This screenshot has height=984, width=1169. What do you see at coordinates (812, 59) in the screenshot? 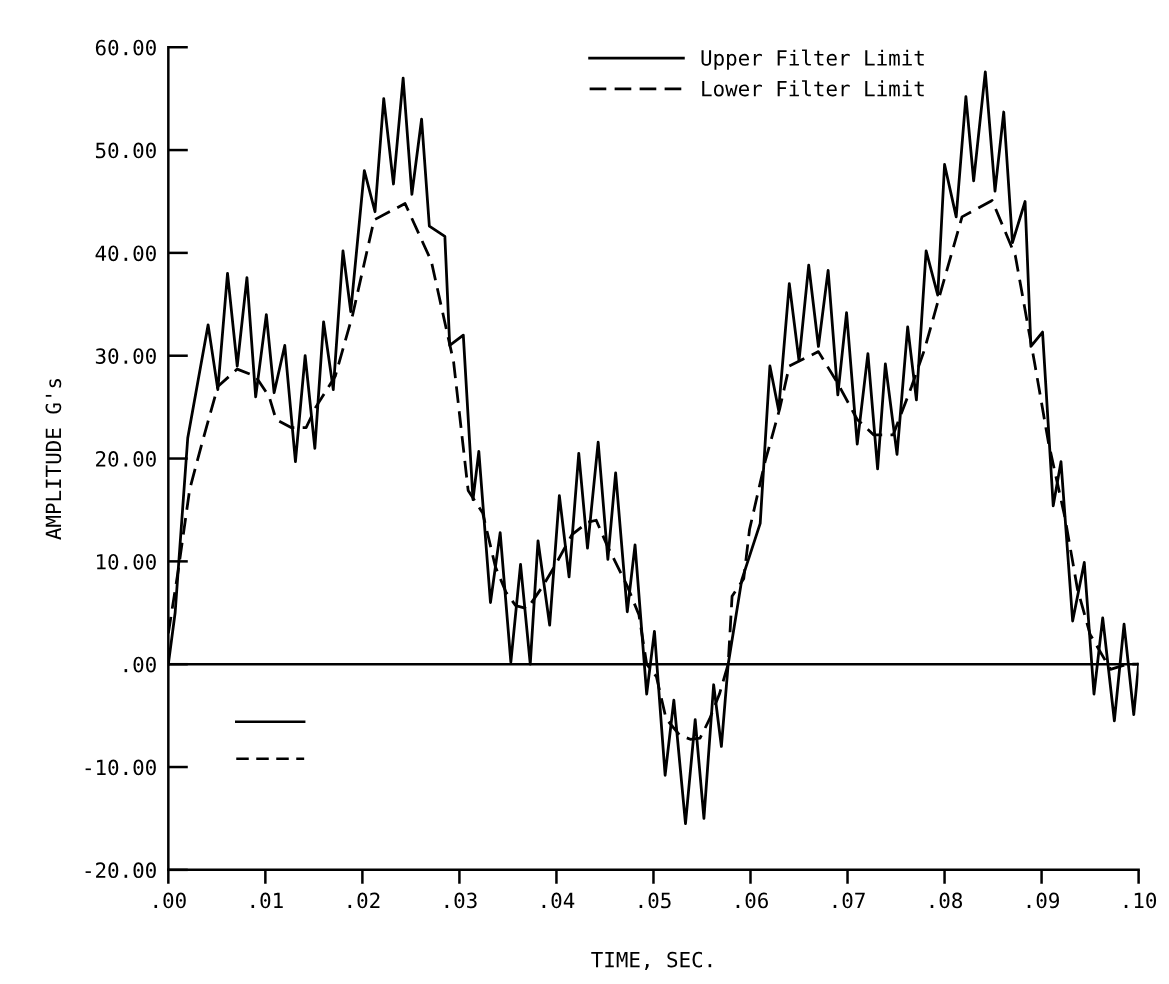
I see `legend-label: Upper Filter Limit` at bounding box center [812, 59].